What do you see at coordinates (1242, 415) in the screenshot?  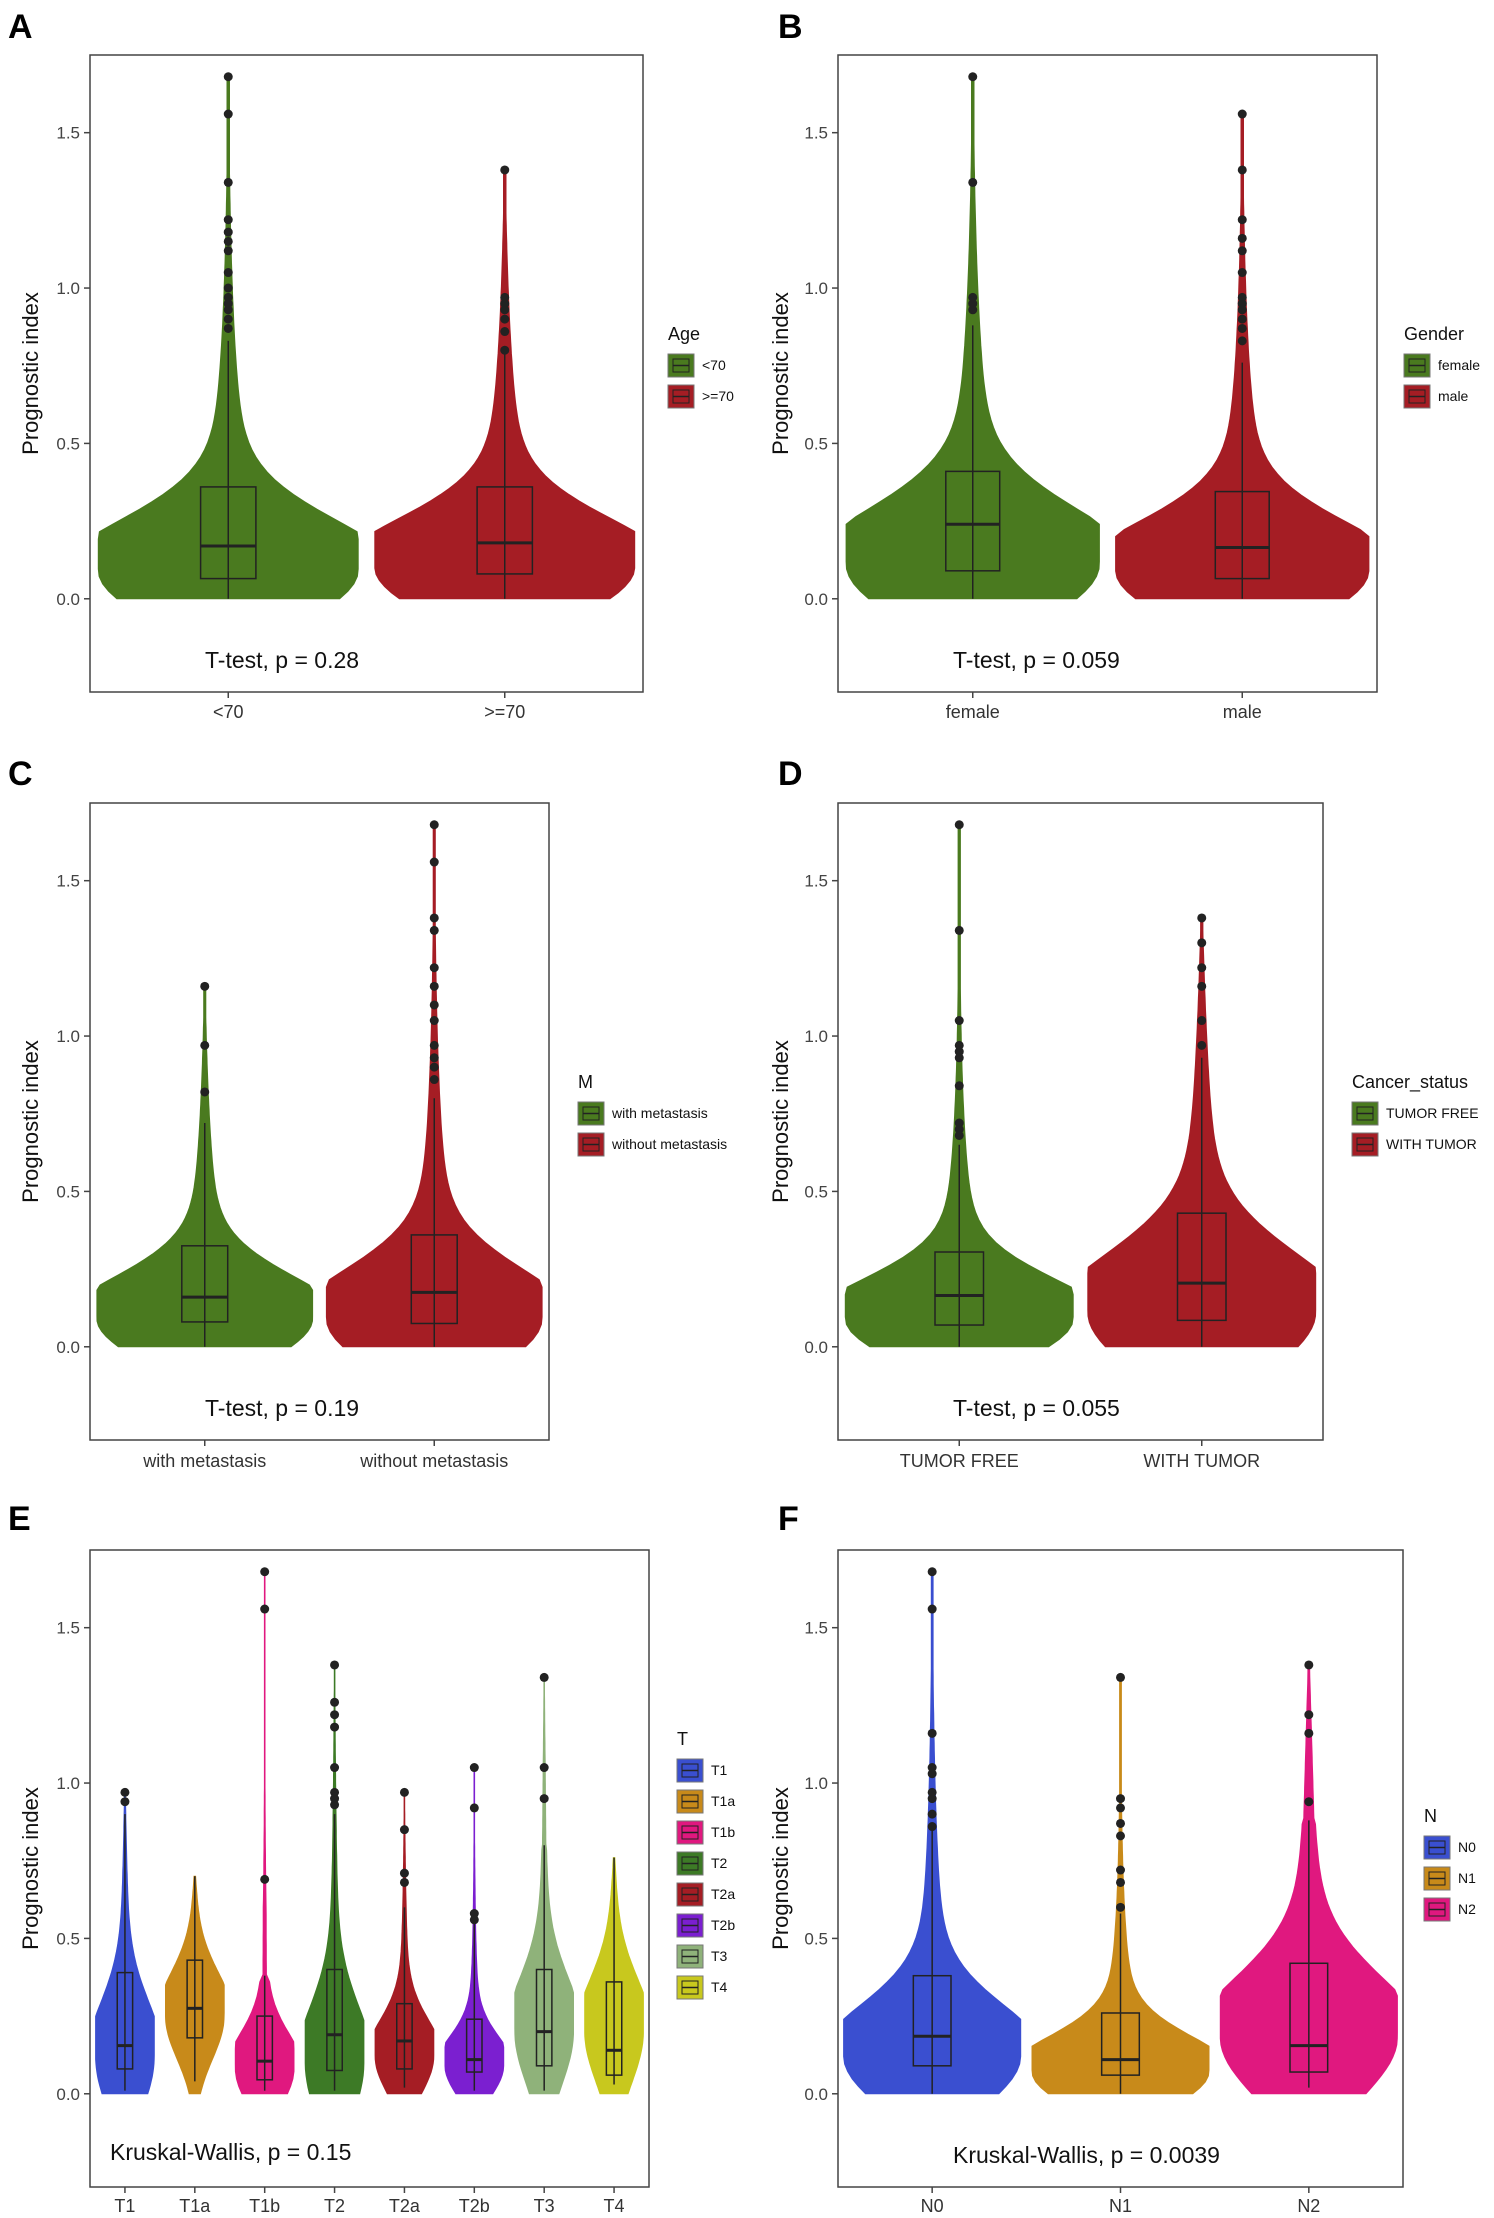 I see `violin-group: male` at bounding box center [1242, 415].